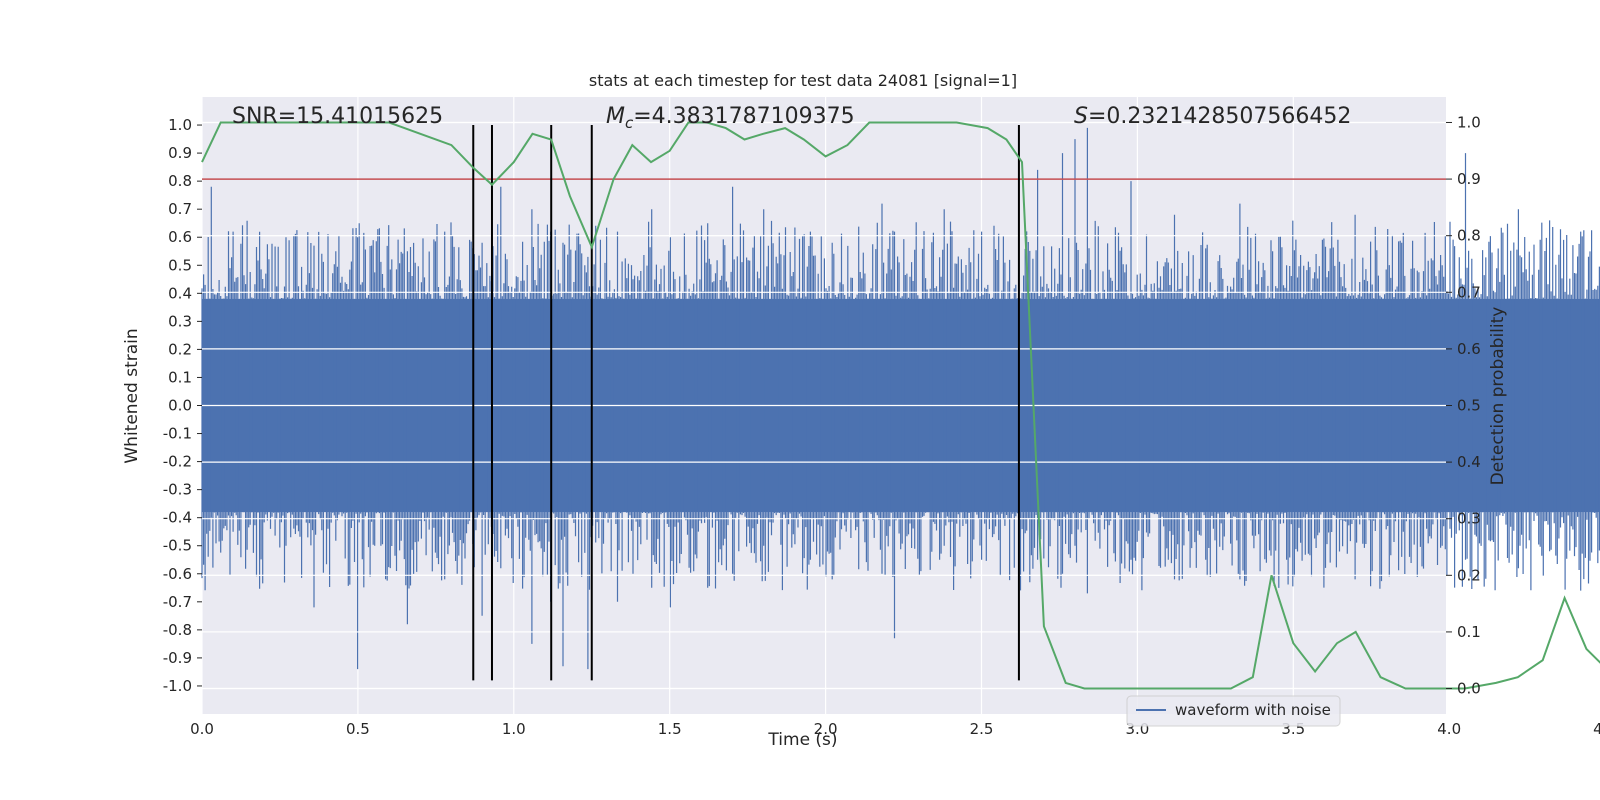 This screenshot has height=800, width=1600. Describe the element at coordinates (177, 630) in the screenshot. I see `left-tick-label: -0.8` at that location.